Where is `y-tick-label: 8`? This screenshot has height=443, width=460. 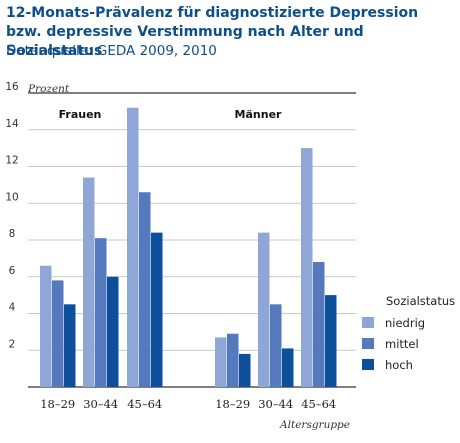 y-tick-label: 8 is located at coordinates (12, 234).